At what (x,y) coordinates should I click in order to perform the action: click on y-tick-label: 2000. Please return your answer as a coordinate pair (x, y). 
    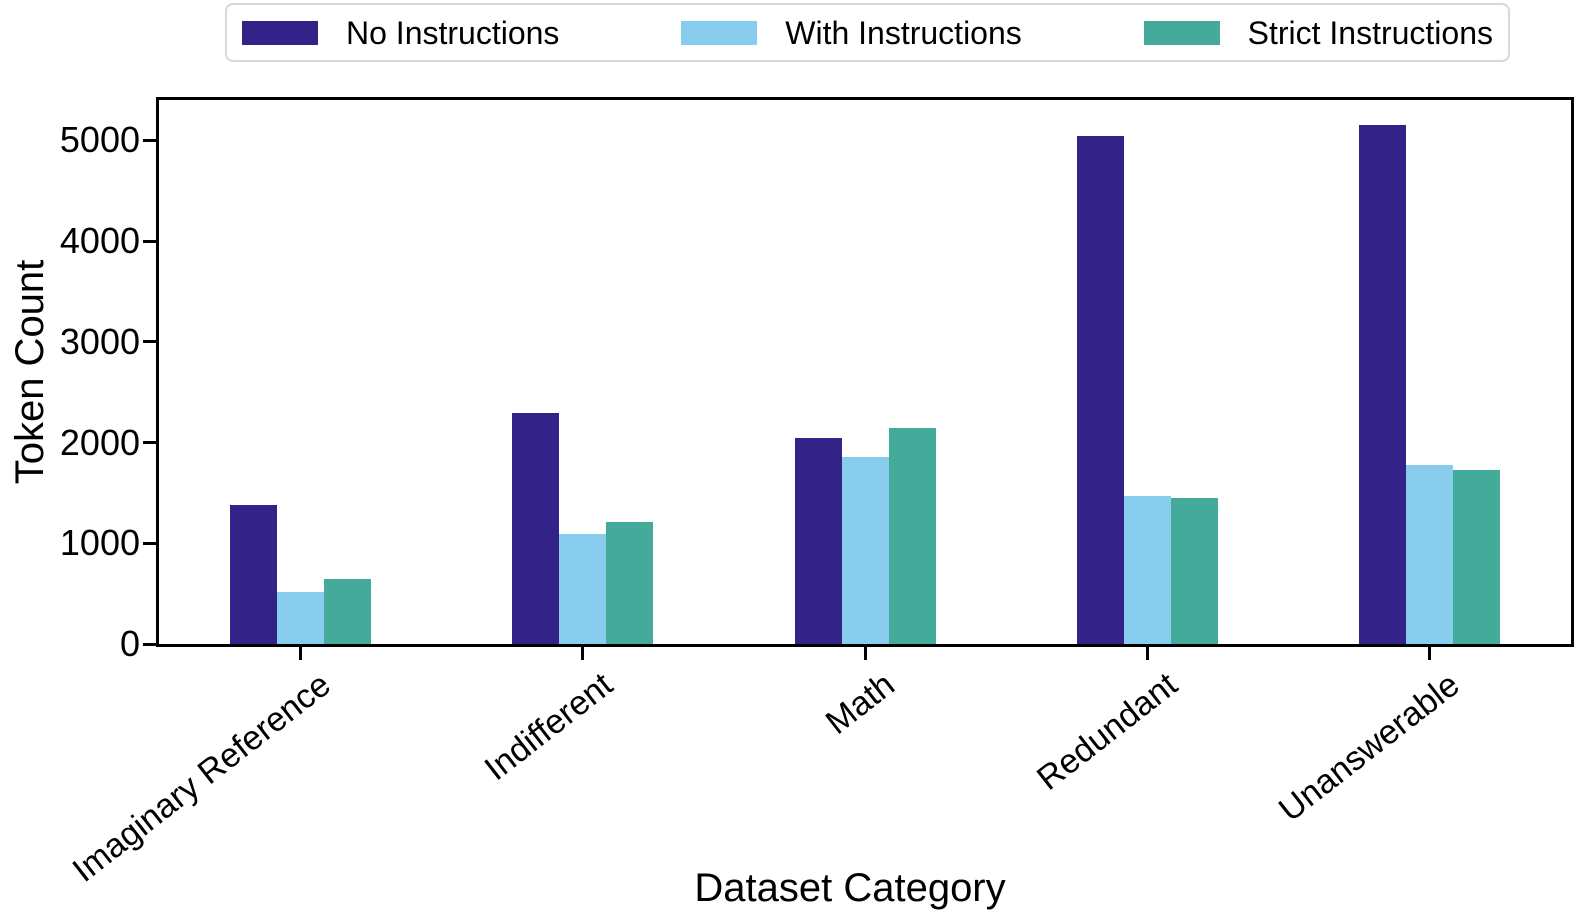
    Looking at the image, I should click on (99, 442).